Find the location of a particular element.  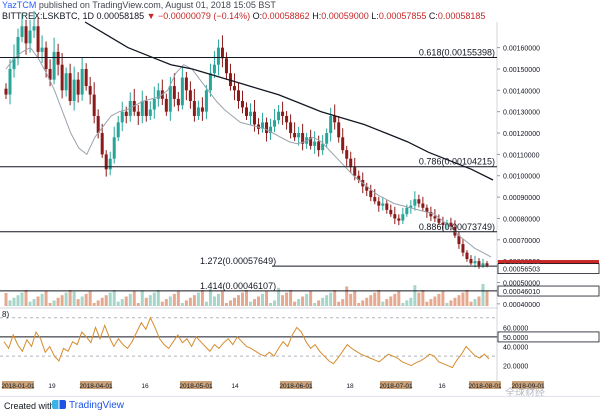

tradingview-link: TradingView is located at coordinates (88, 405).